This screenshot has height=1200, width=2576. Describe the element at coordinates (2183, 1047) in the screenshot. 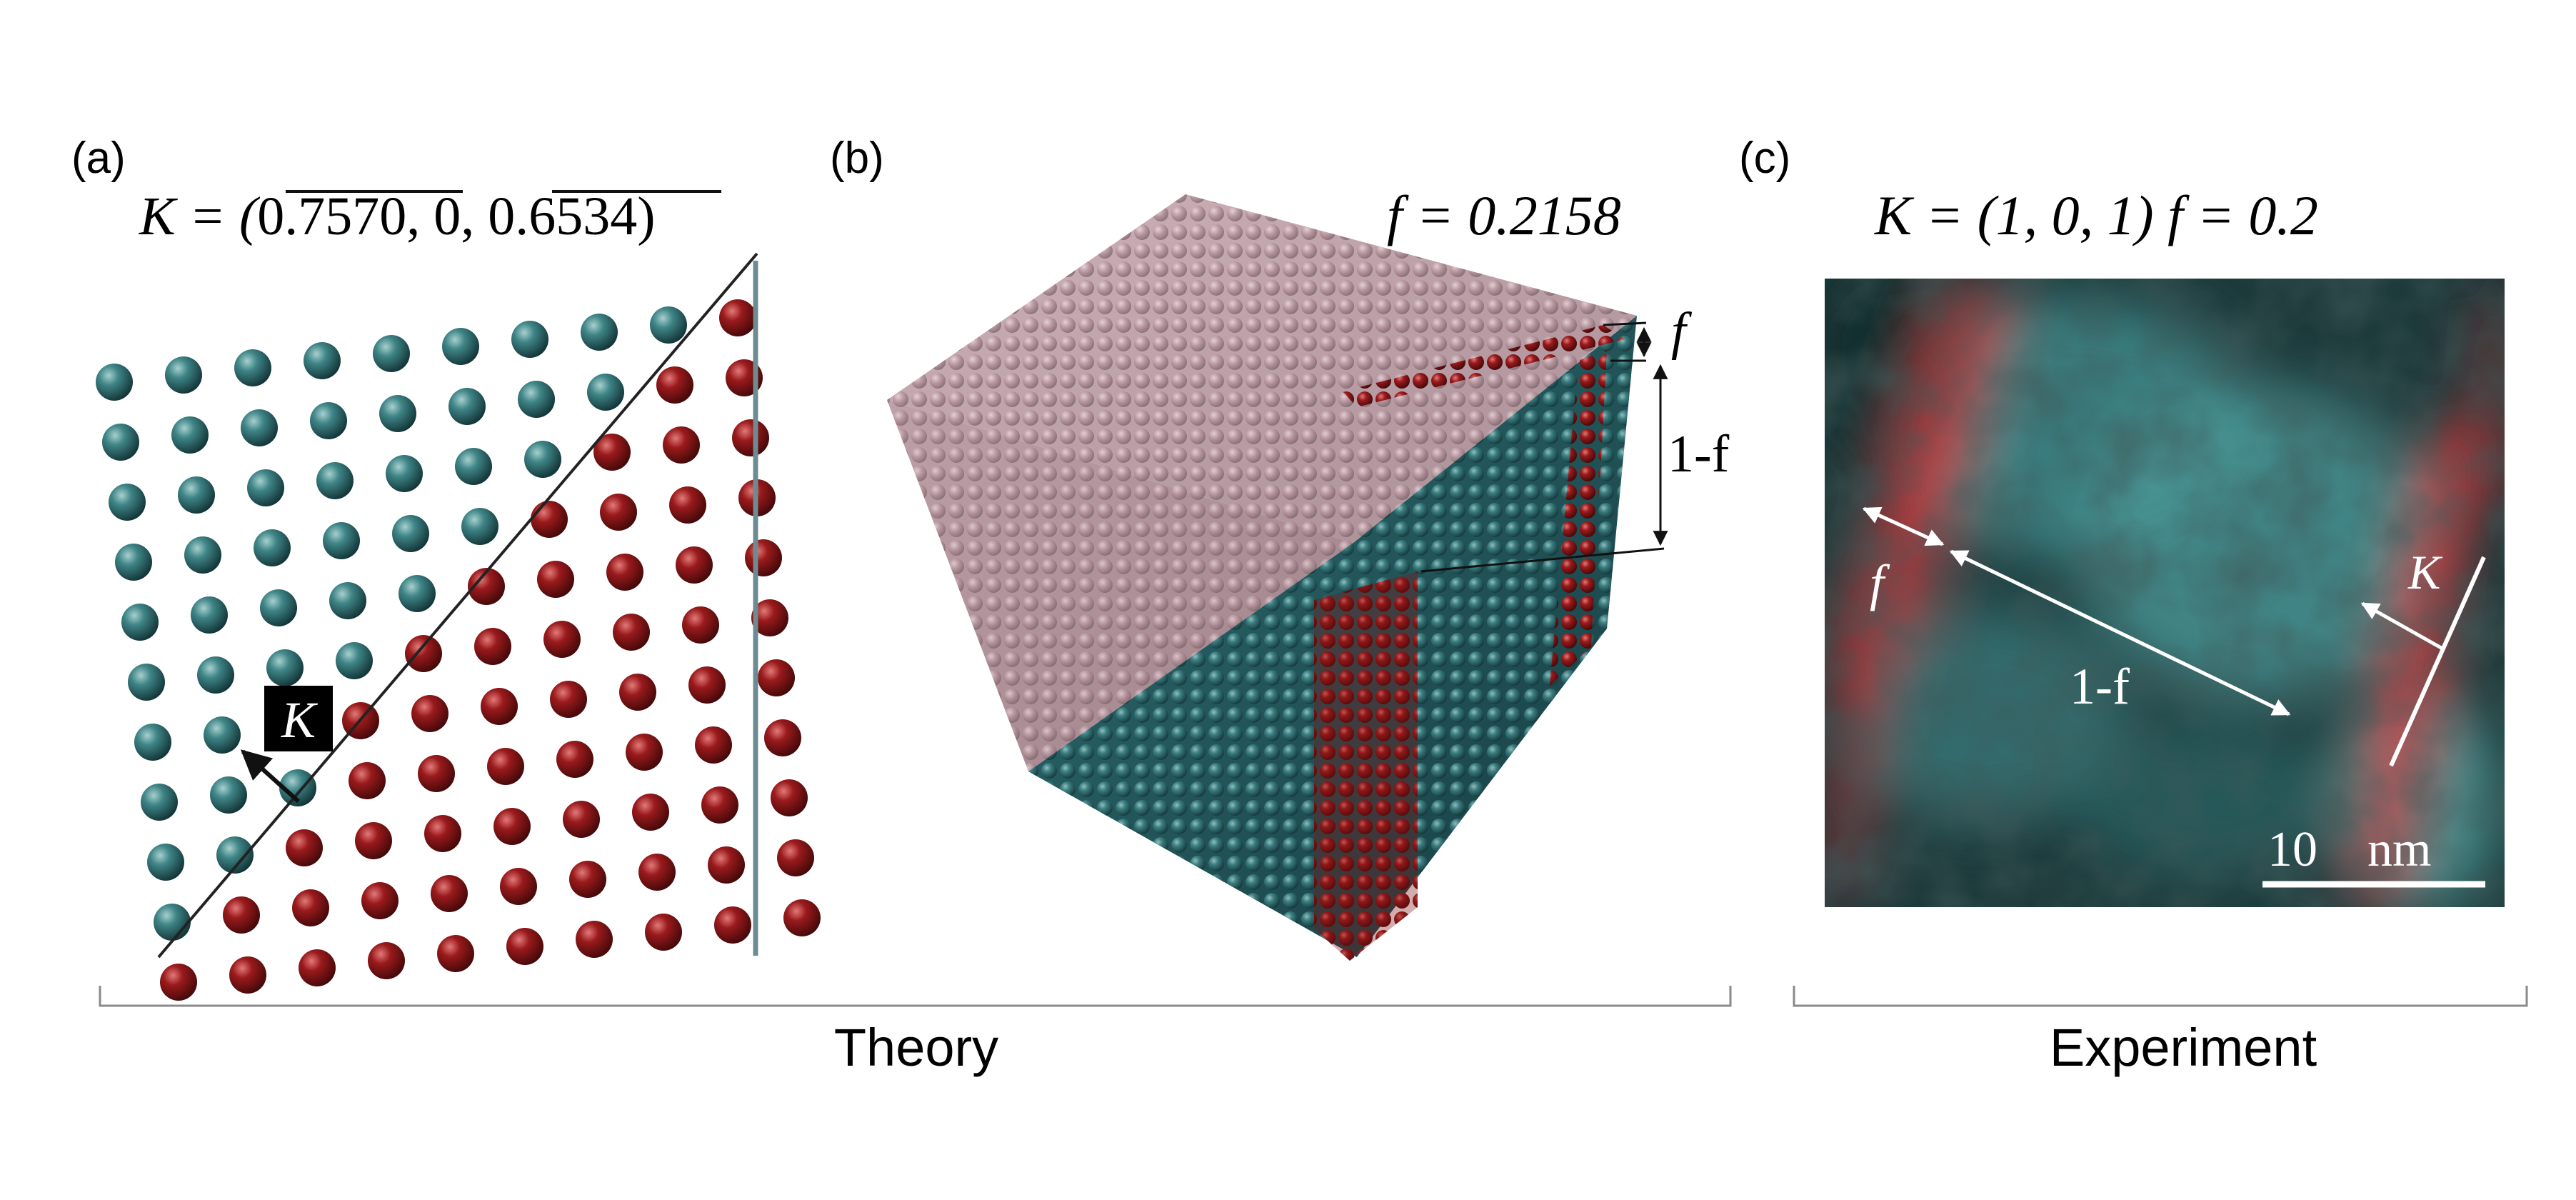

I see `experiment-label: Experiment` at that location.